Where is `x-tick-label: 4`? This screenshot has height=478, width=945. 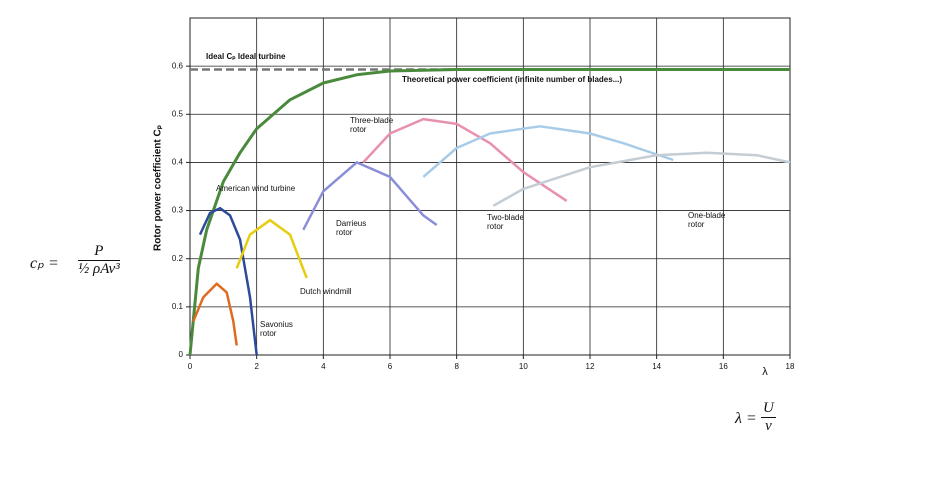 x-tick-label: 4 is located at coordinates (323, 366).